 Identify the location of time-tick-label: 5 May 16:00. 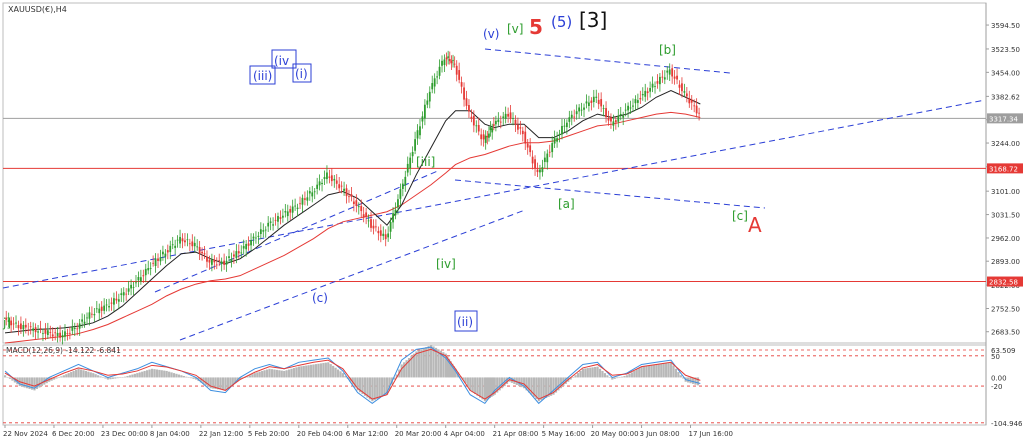
(564, 434).